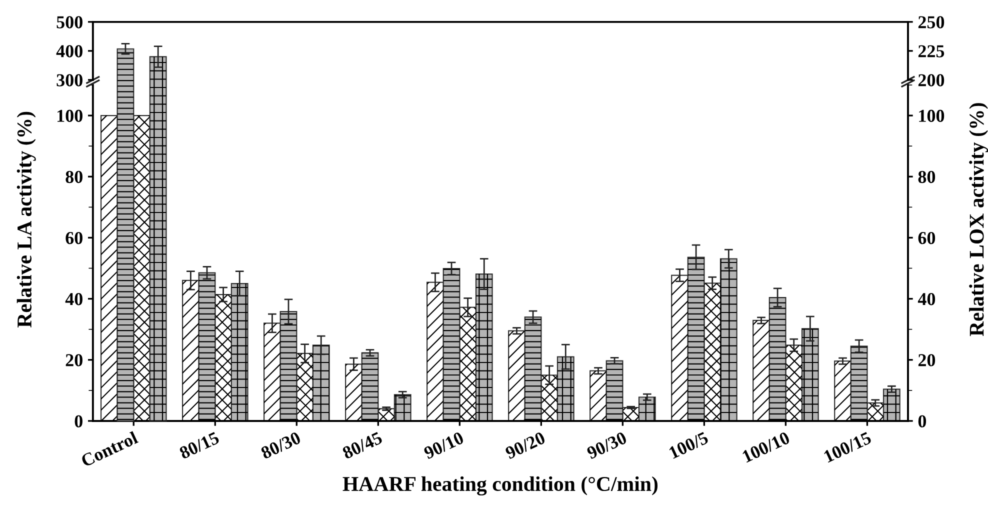 The height and width of the screenshot is (509, 988). Describe the element at coordinates (443, 445) in the screenshot. I see `x-tick-label: 90/10` at that location.